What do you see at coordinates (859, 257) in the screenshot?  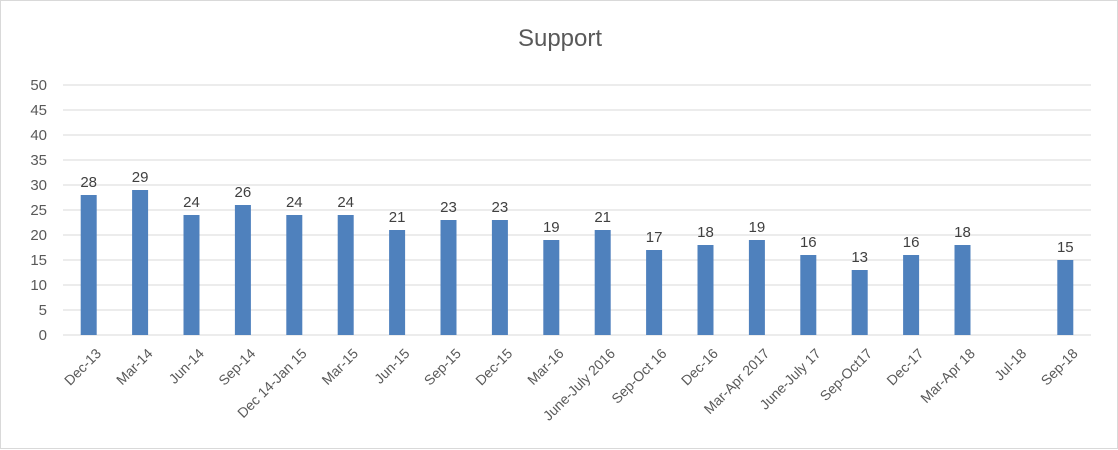 I see `data-label: 13` at bounding box center [859, 257].